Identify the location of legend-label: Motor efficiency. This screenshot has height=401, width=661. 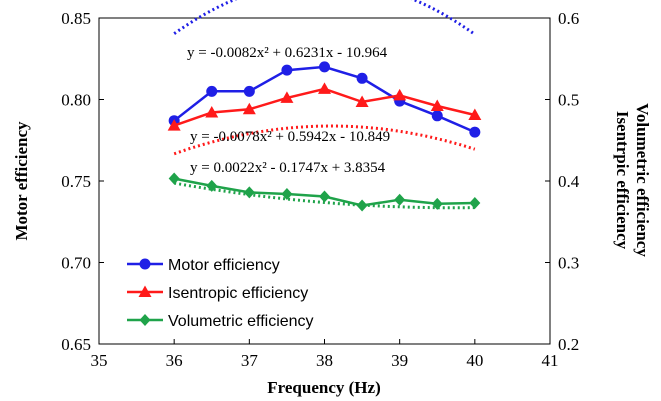
(224, 265).